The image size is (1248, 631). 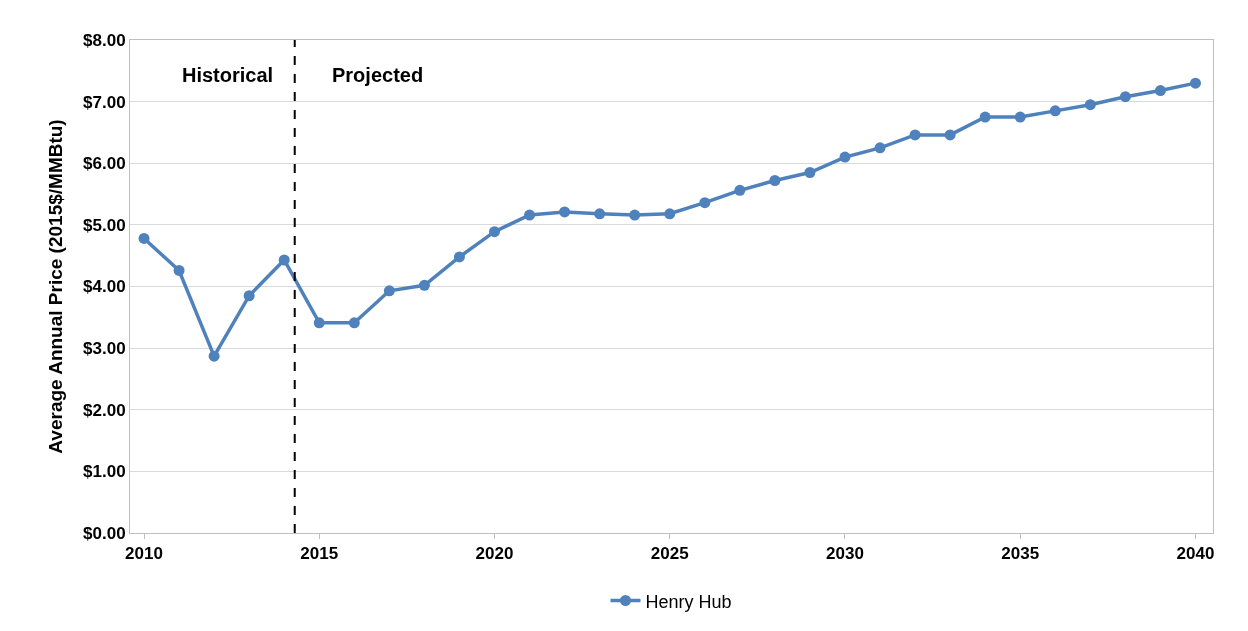 What do you see at coordinates (104, 472) in the screenshot?
I see `y-tick-label: $1.00` at bounding box center [104, 472].